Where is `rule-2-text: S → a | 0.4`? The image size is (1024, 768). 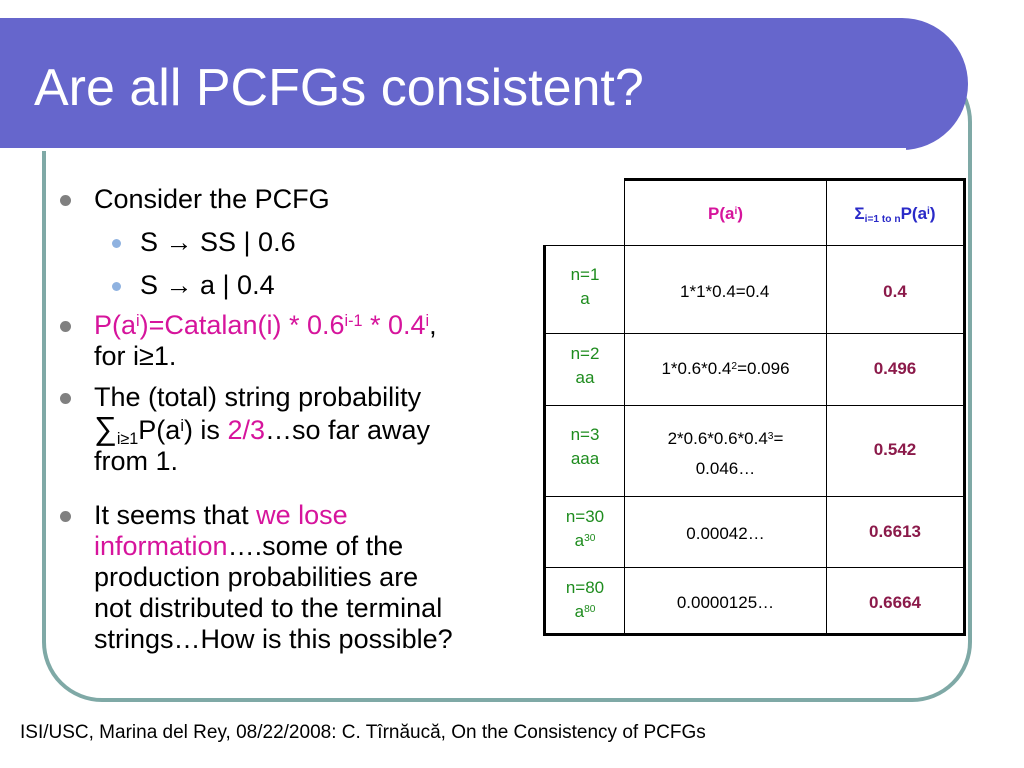 rule-2-text: S → a | 0.4 is located at coordinates (207, 285).